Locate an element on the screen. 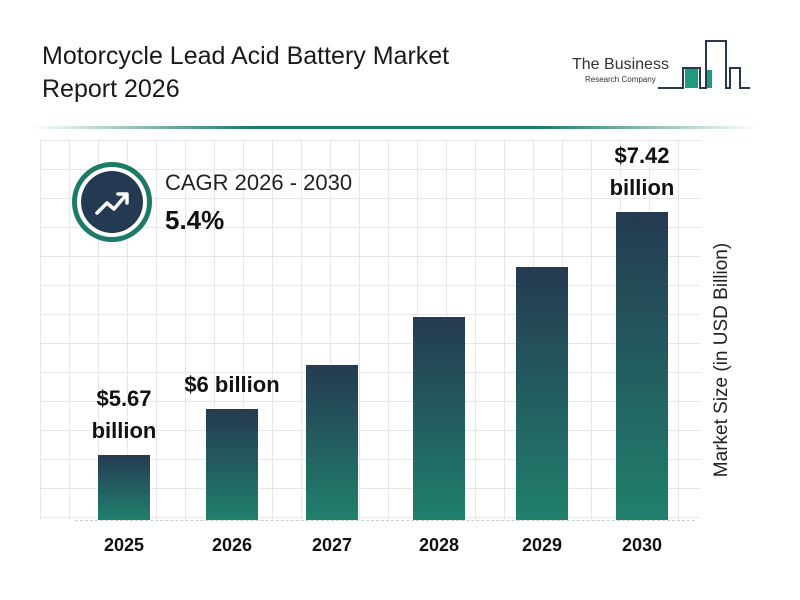 The width and height of the screenshot is (800, 600). company-logo: The Business Research Company is located at coordinates (663, 64).